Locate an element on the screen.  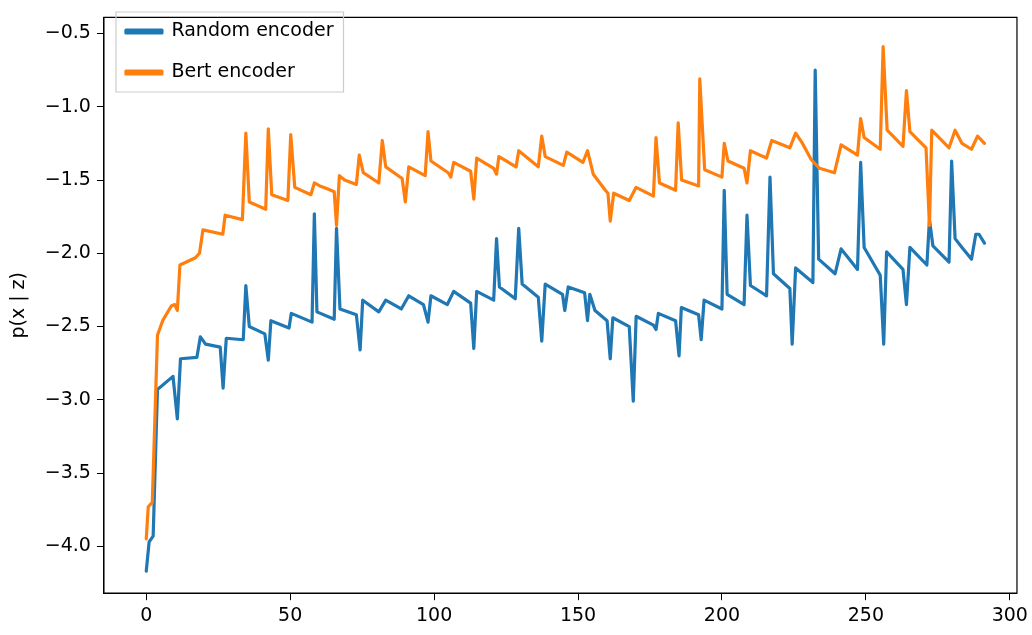
y-tick-label: −2.5 is located at coordinates (67, 324).